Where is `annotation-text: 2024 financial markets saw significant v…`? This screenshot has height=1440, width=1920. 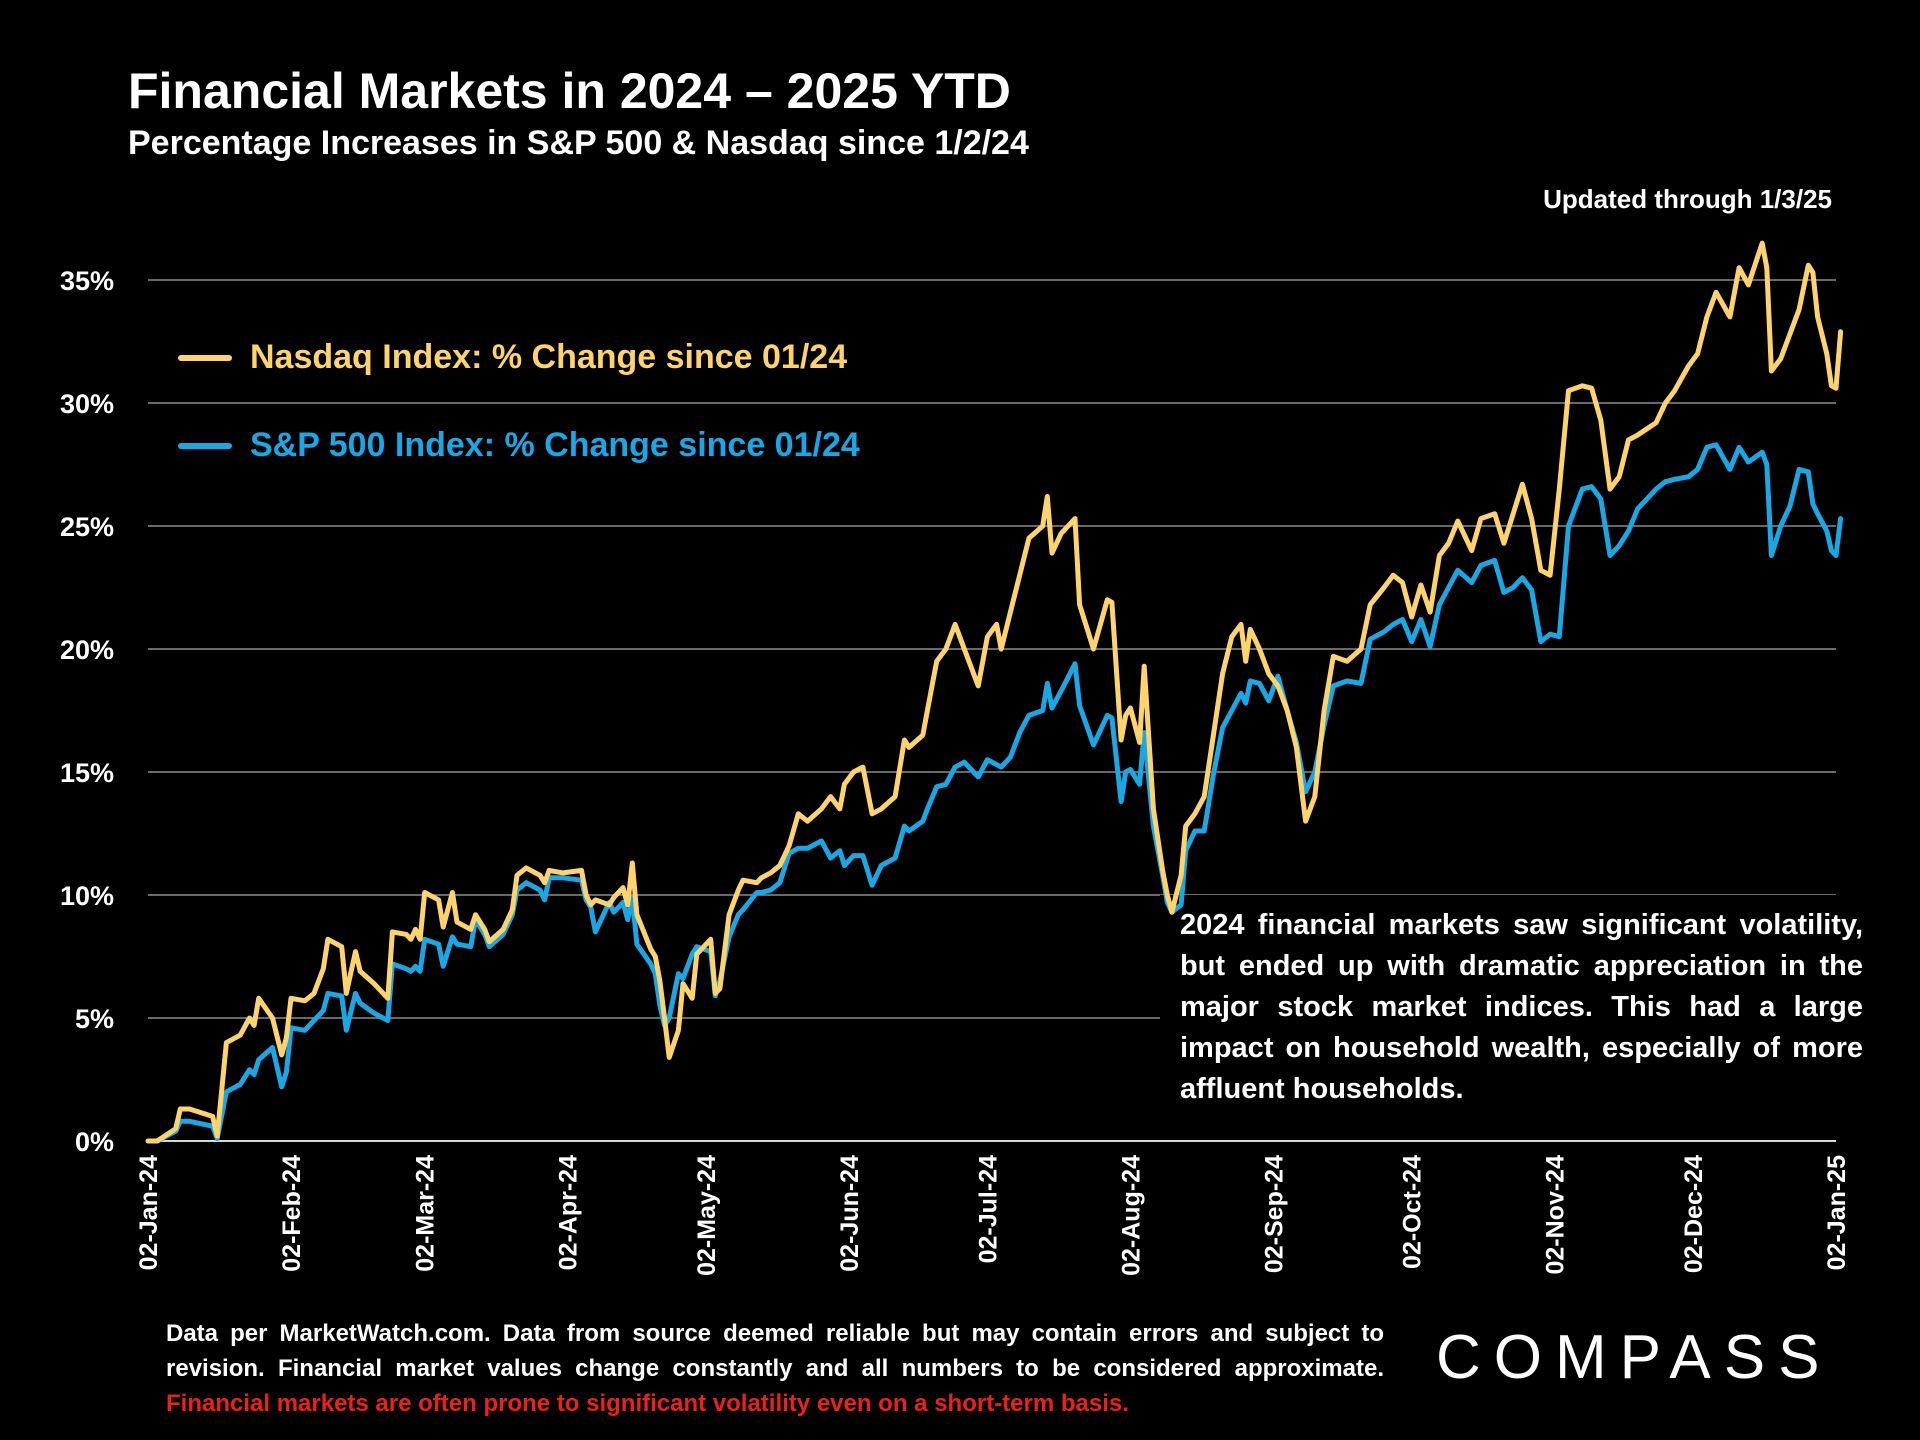 annotation-text: 2024 financial markets saw significant v… is located at coordinates (1521, 1007).